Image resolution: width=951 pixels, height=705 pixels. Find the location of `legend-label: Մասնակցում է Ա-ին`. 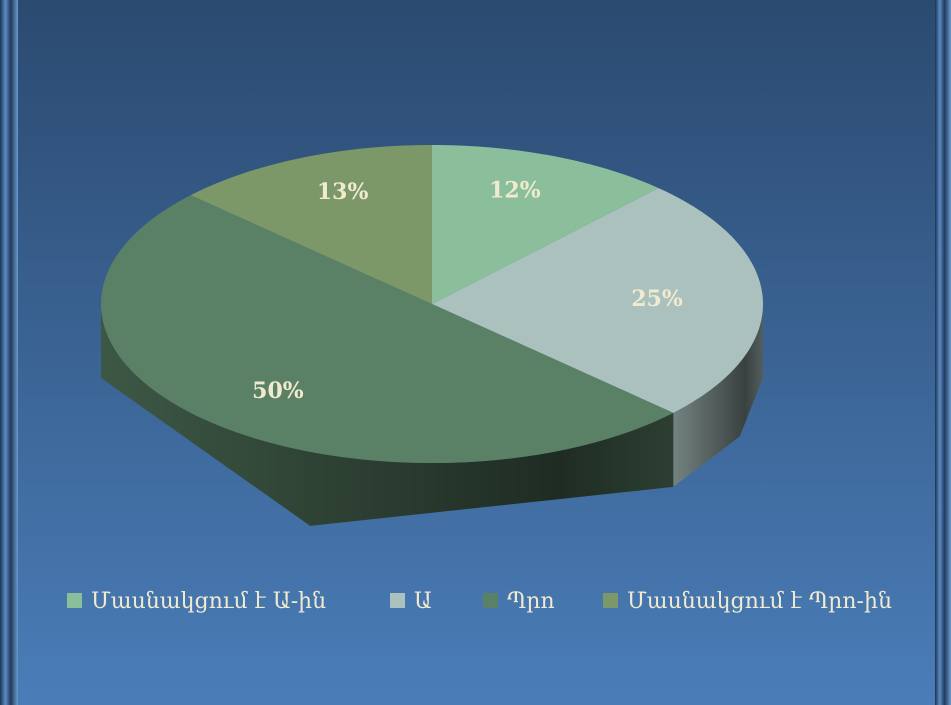

legend-label: Մասնակցում է Ա-ին is located at coordinates (208, 601).